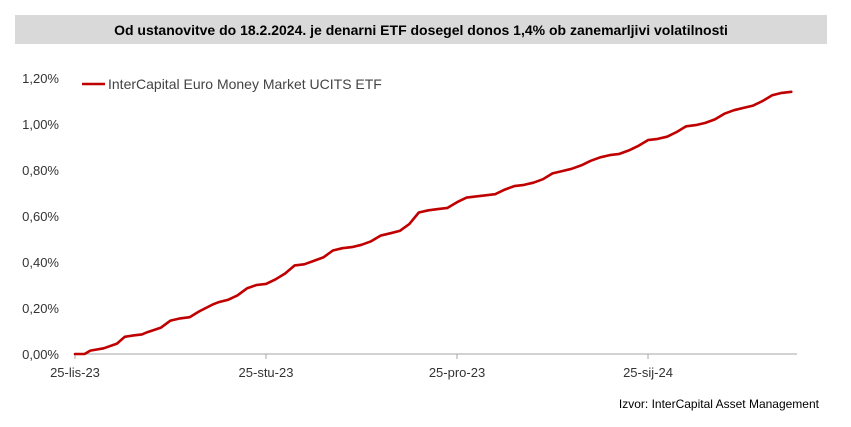 Image resolution: width=851 pixels, height=427 pixels. What do you see at coordinates (457, 372) in the screenshot?
I see `x-tick-label: 25-pro-23` at bounding box center [457, 372].